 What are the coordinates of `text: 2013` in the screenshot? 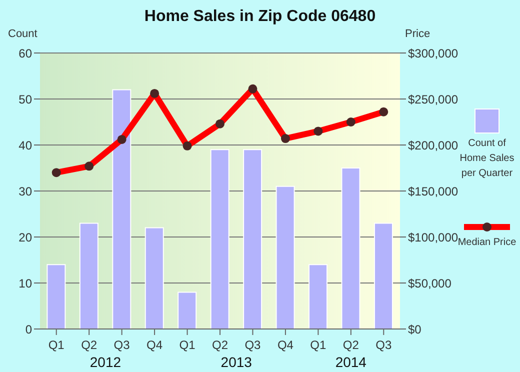 It's located at (236, 362).